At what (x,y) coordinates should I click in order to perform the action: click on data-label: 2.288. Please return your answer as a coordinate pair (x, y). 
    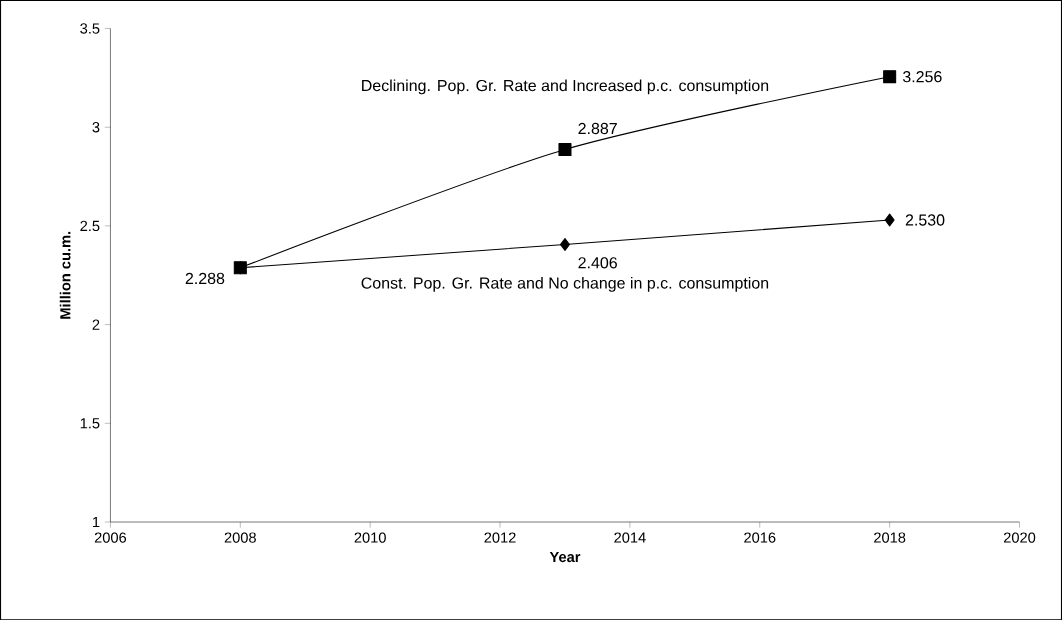
    Looking at the image, I should click on (205, 278).